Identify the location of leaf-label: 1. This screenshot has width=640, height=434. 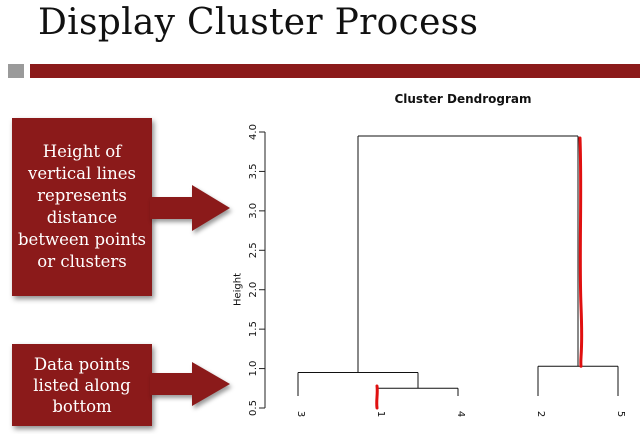
(380, 414).